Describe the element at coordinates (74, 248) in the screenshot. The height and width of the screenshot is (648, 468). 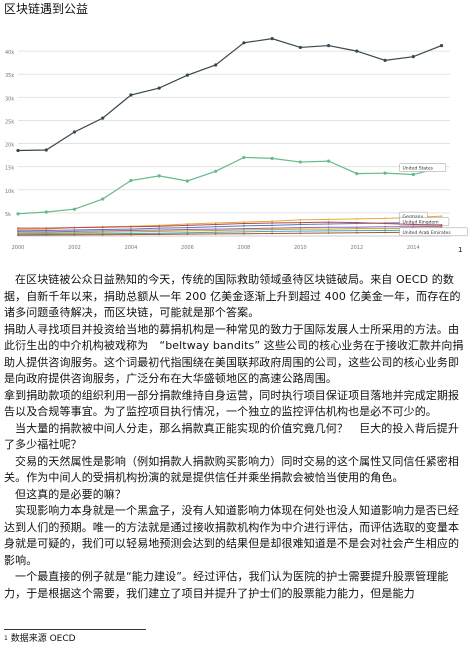
I see `x-tick-label: 2002` at that location.